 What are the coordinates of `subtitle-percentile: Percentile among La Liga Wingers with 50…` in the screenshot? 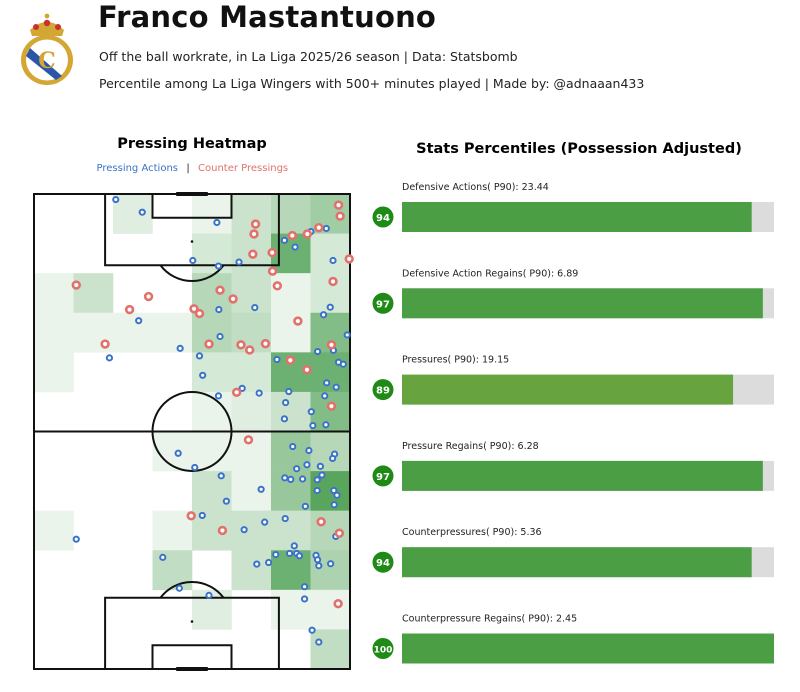 It's located at (372, 83).